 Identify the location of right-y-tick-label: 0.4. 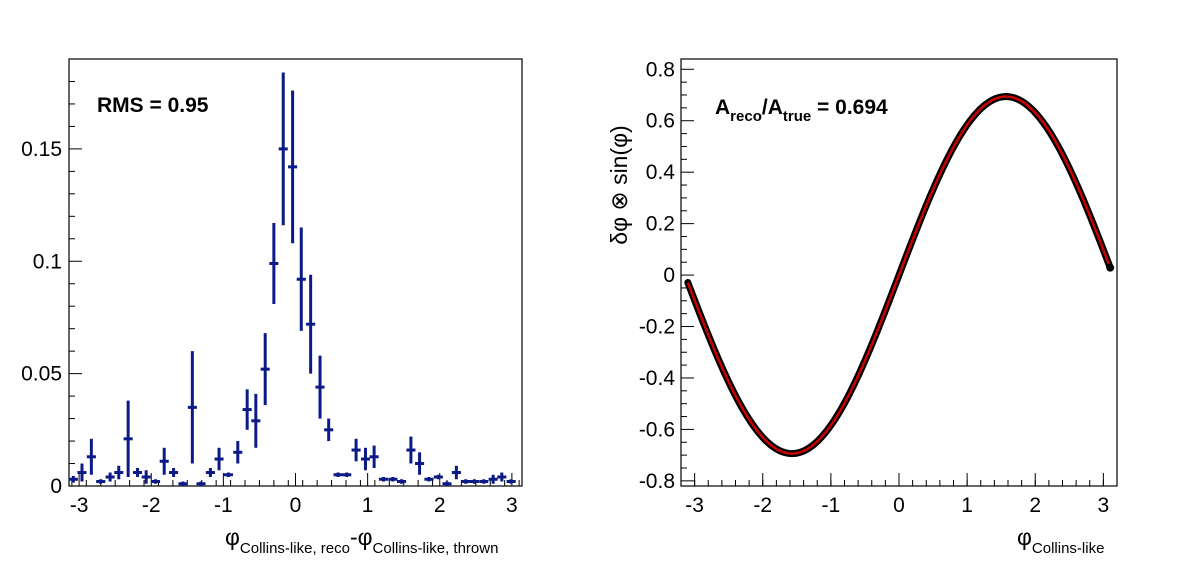
(661, 172).